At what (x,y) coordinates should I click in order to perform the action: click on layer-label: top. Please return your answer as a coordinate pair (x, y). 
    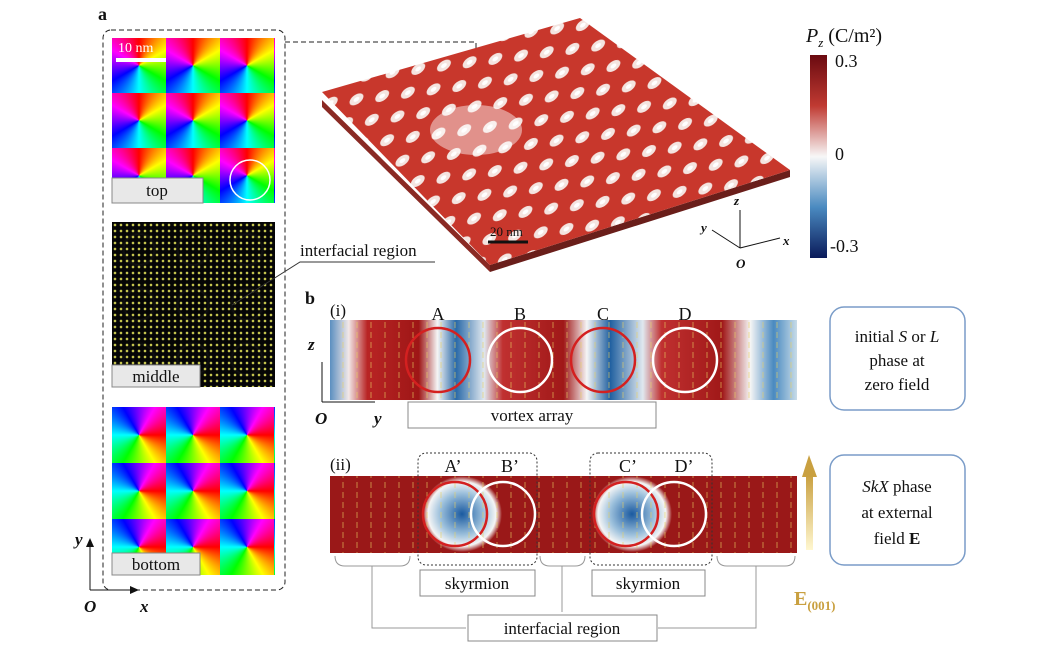
    Looking at the image, I should click on (157, 190).